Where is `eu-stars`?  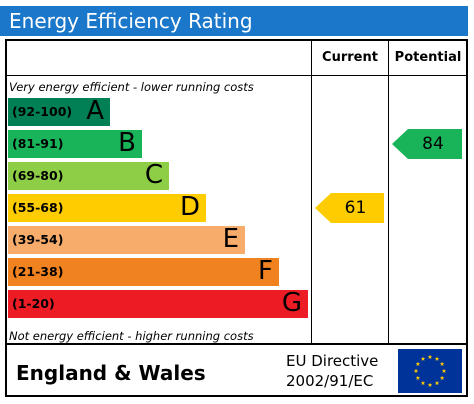 eu-stars is located at coordinates (430, 370).